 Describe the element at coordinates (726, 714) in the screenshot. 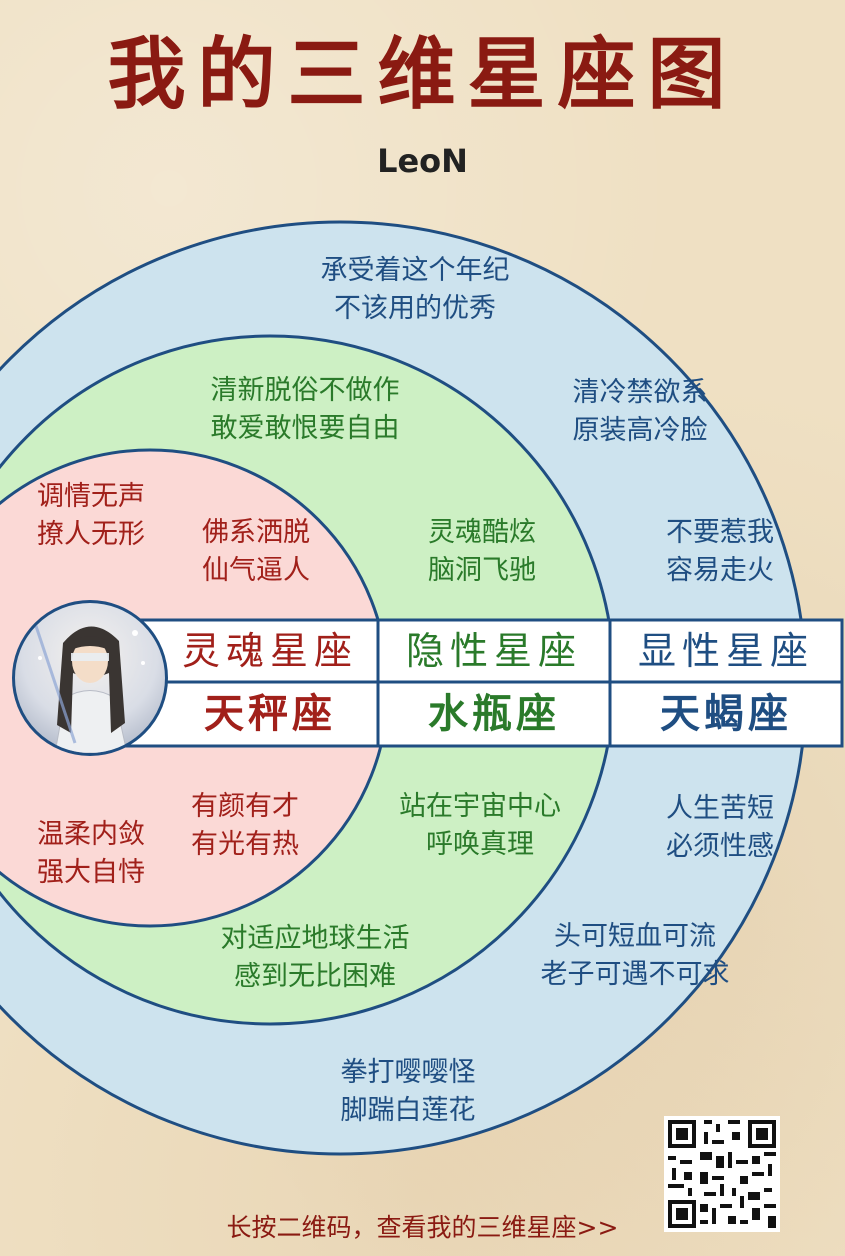

I see `visible-sign-value: 天蝎座` at that location.